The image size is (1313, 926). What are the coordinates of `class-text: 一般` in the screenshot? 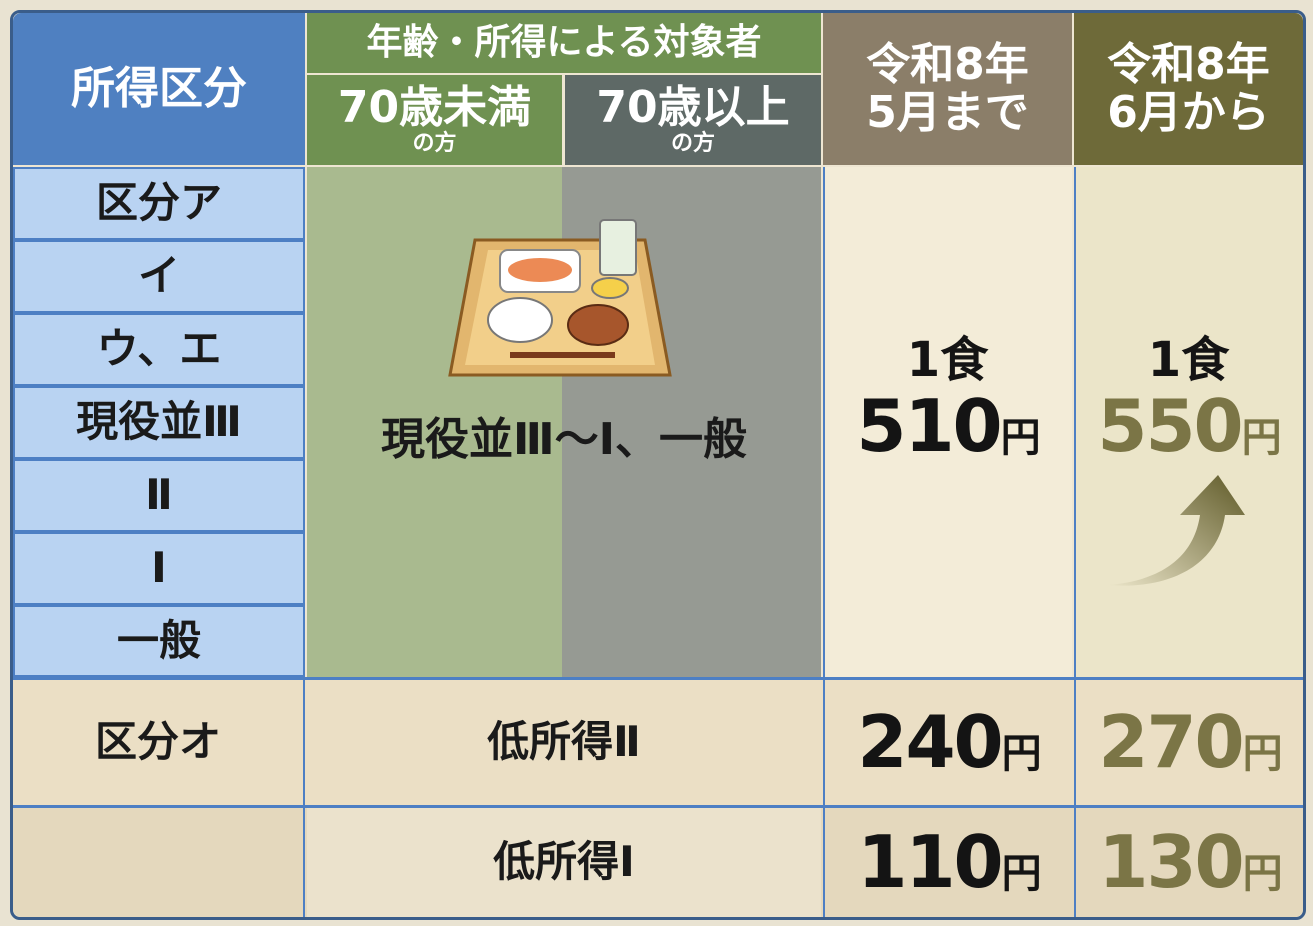 It's located at (158, 640).